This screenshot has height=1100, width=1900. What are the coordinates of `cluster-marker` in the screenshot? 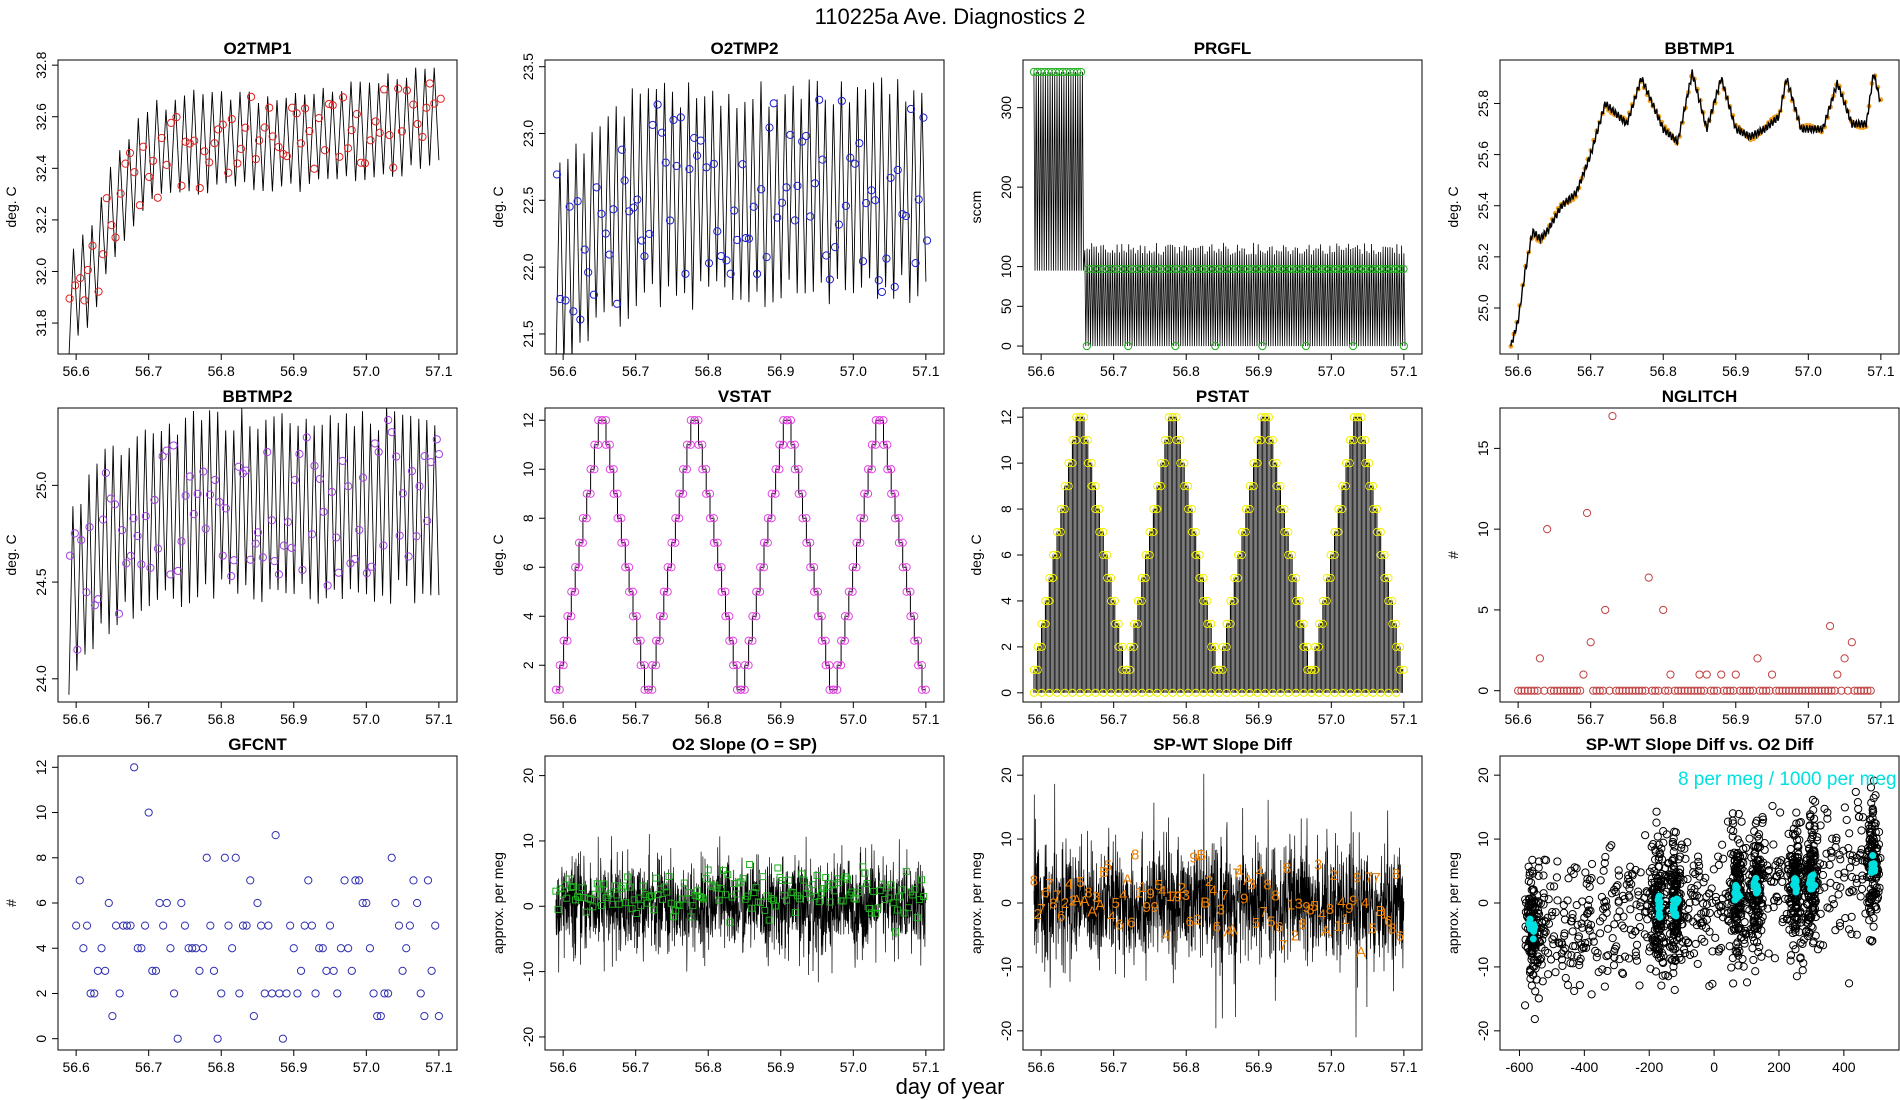 It's located at (1813, 875).